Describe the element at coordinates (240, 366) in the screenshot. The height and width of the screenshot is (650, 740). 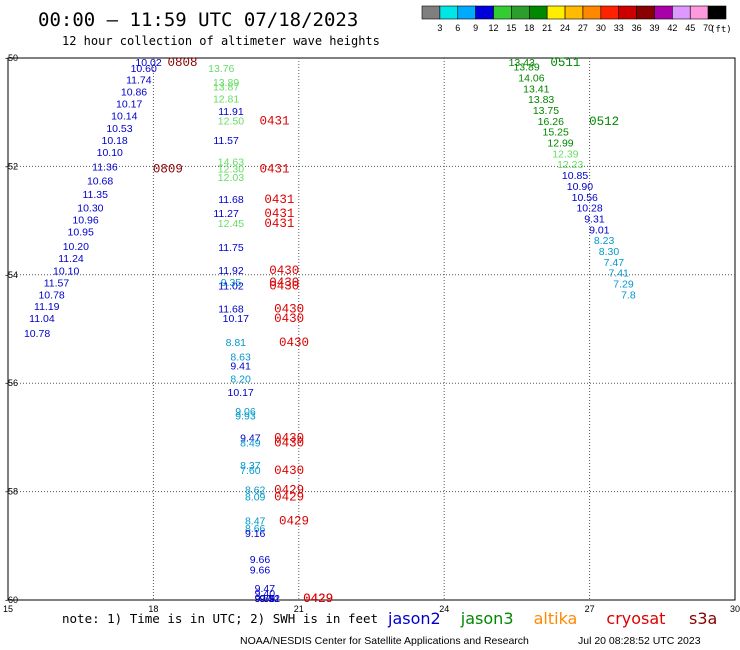
I see `wave-height-label: 9.41` at that location.